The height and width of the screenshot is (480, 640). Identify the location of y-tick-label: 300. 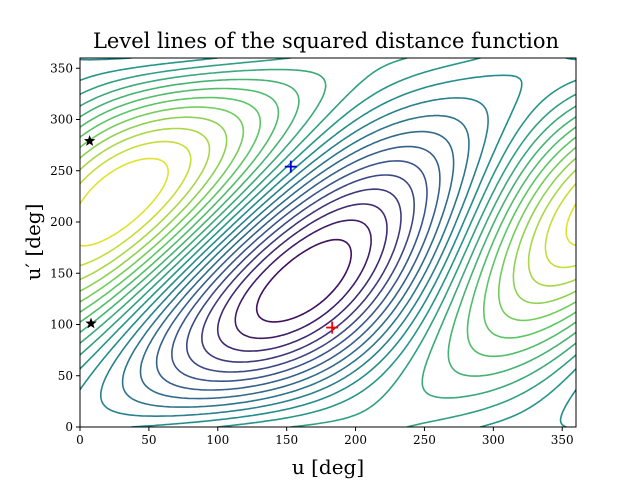
(61, 120).